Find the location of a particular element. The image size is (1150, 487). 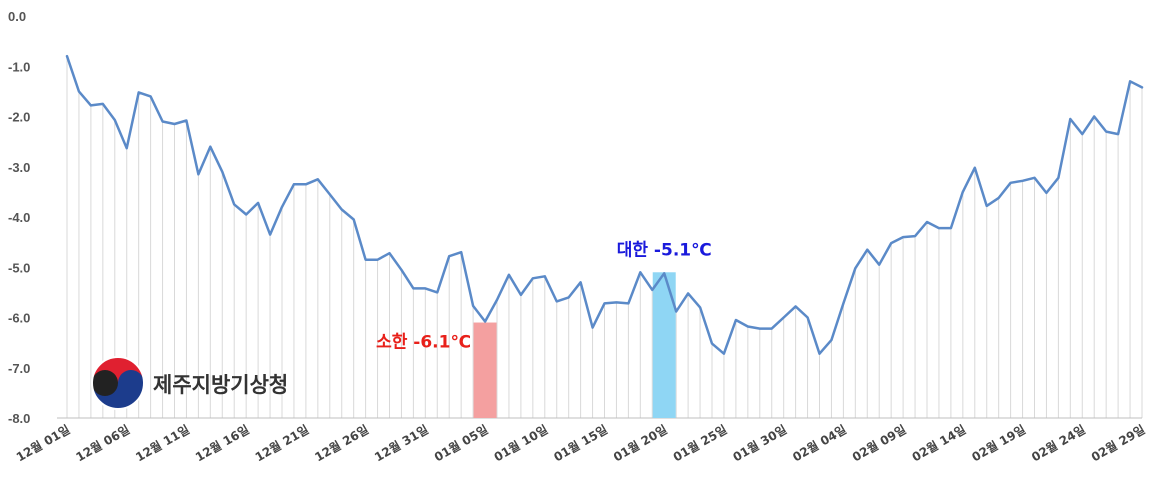

x-tick-label: 02월 04일 is located at coordinates (819, 443).